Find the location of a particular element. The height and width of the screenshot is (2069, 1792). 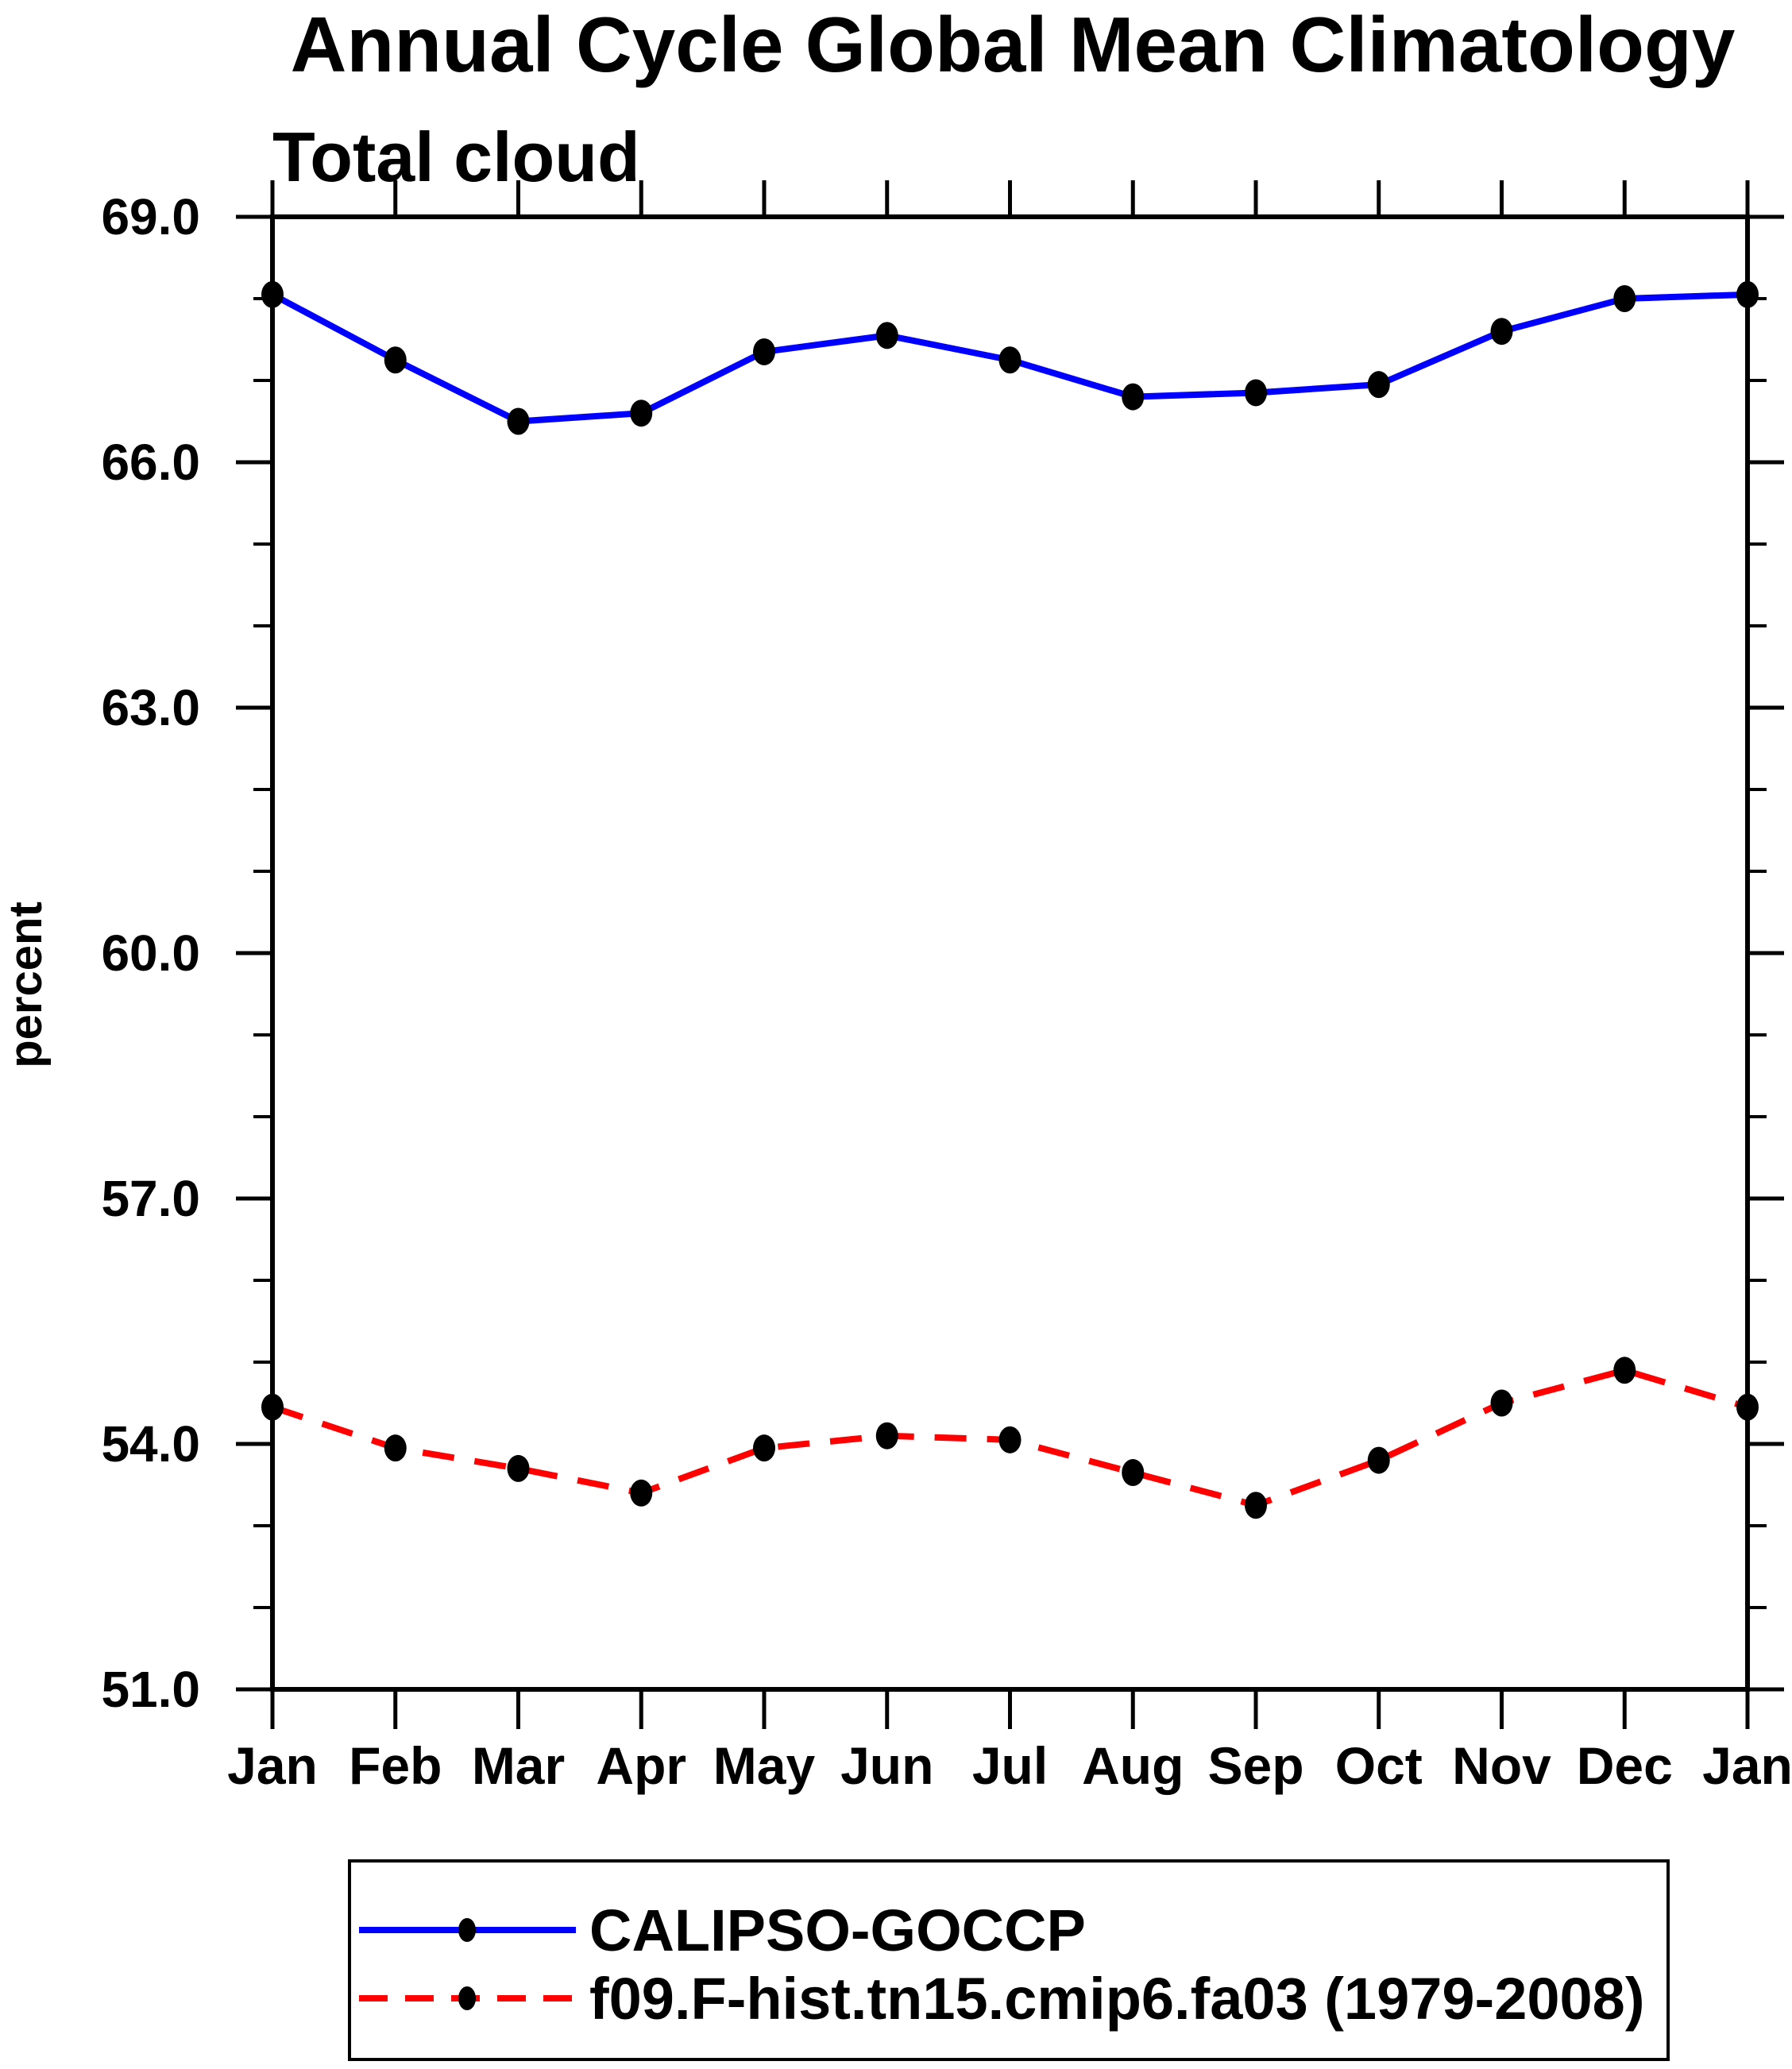

x-tick-label: Apr is located at coordinates (641, 1765).